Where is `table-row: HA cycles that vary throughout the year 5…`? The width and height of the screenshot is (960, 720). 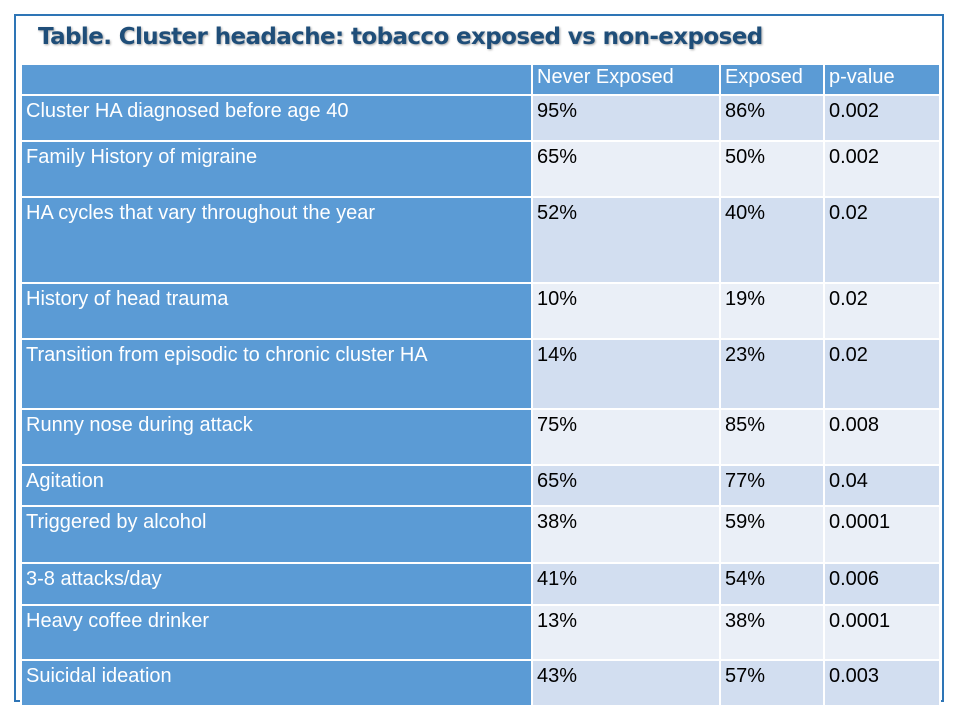 table-row: HA cycles that vary throughout the year 5… is located at coordinates (480, 240).